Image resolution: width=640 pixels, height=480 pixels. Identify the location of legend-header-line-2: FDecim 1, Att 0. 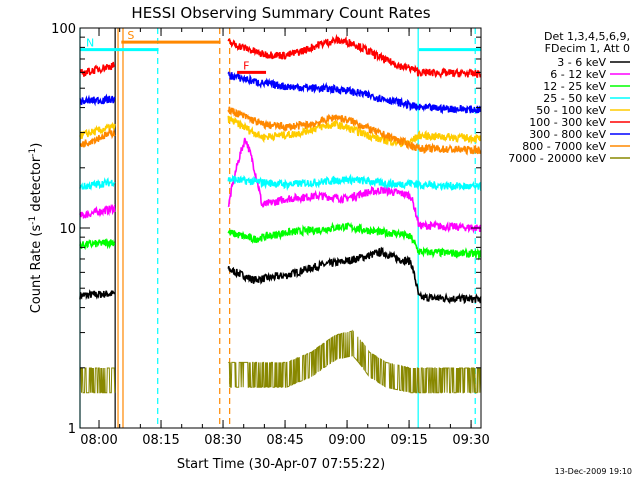
(587, 48).